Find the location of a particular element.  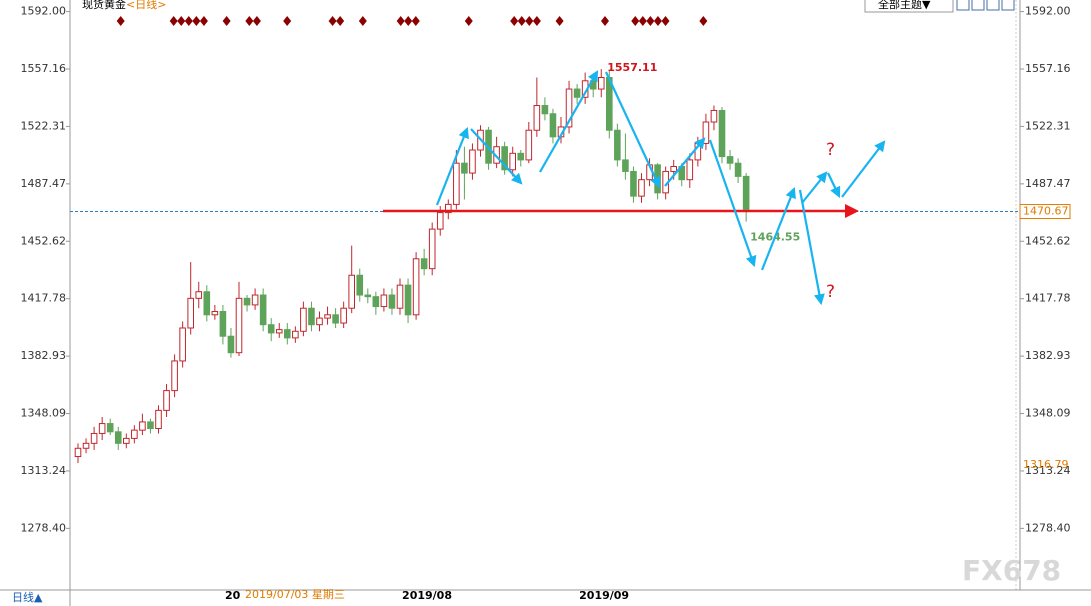

y-tick-label-right: 1382.93 is located at coordinates (1048, 355).